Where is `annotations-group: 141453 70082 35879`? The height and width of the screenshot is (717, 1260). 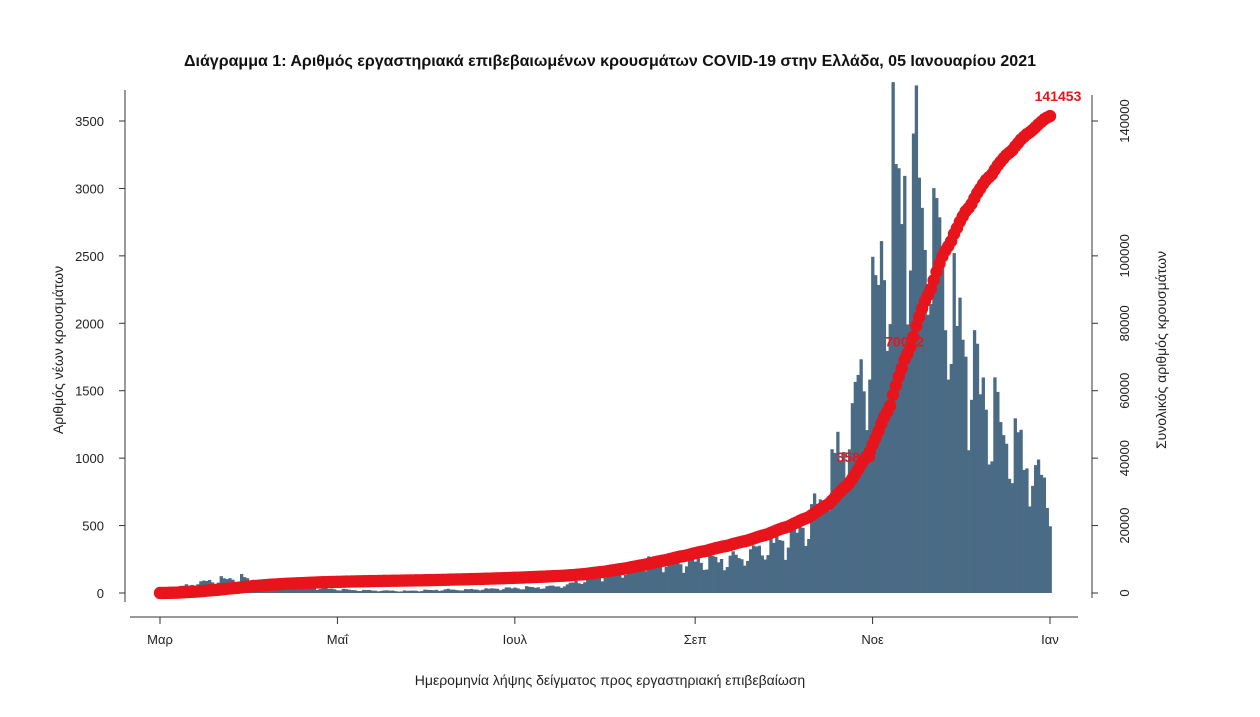
annotations-group: 141453 70082 35879 is located at coordinates (959, 276).